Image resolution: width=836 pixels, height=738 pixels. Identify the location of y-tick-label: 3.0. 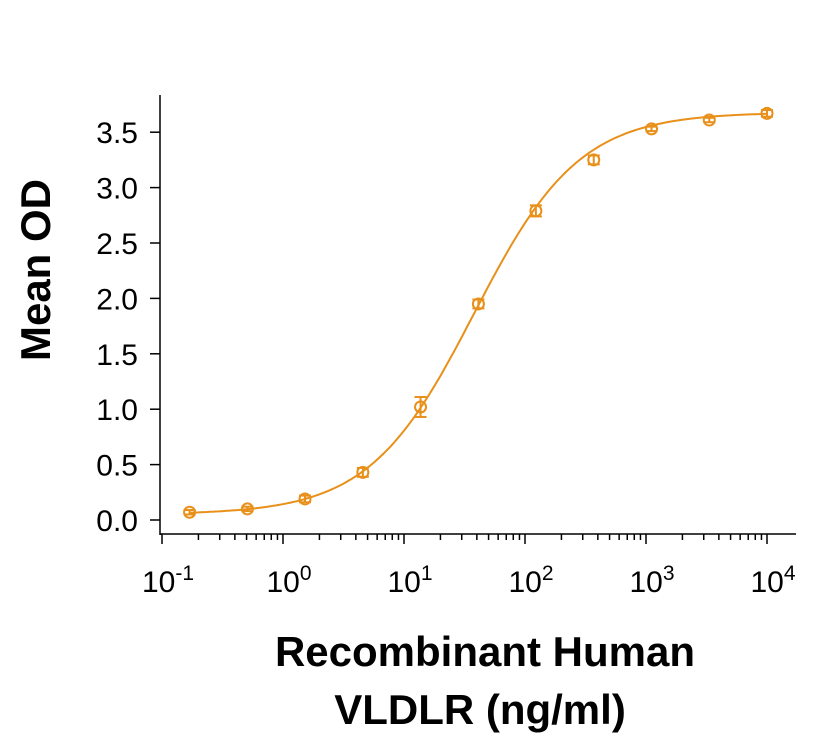
(117, 189).